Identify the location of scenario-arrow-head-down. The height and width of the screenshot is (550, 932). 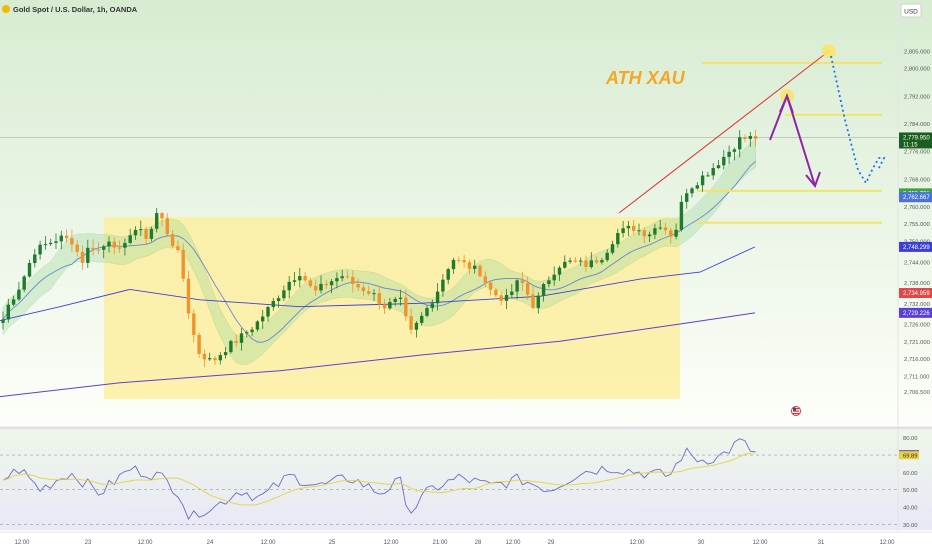
(813, 180).